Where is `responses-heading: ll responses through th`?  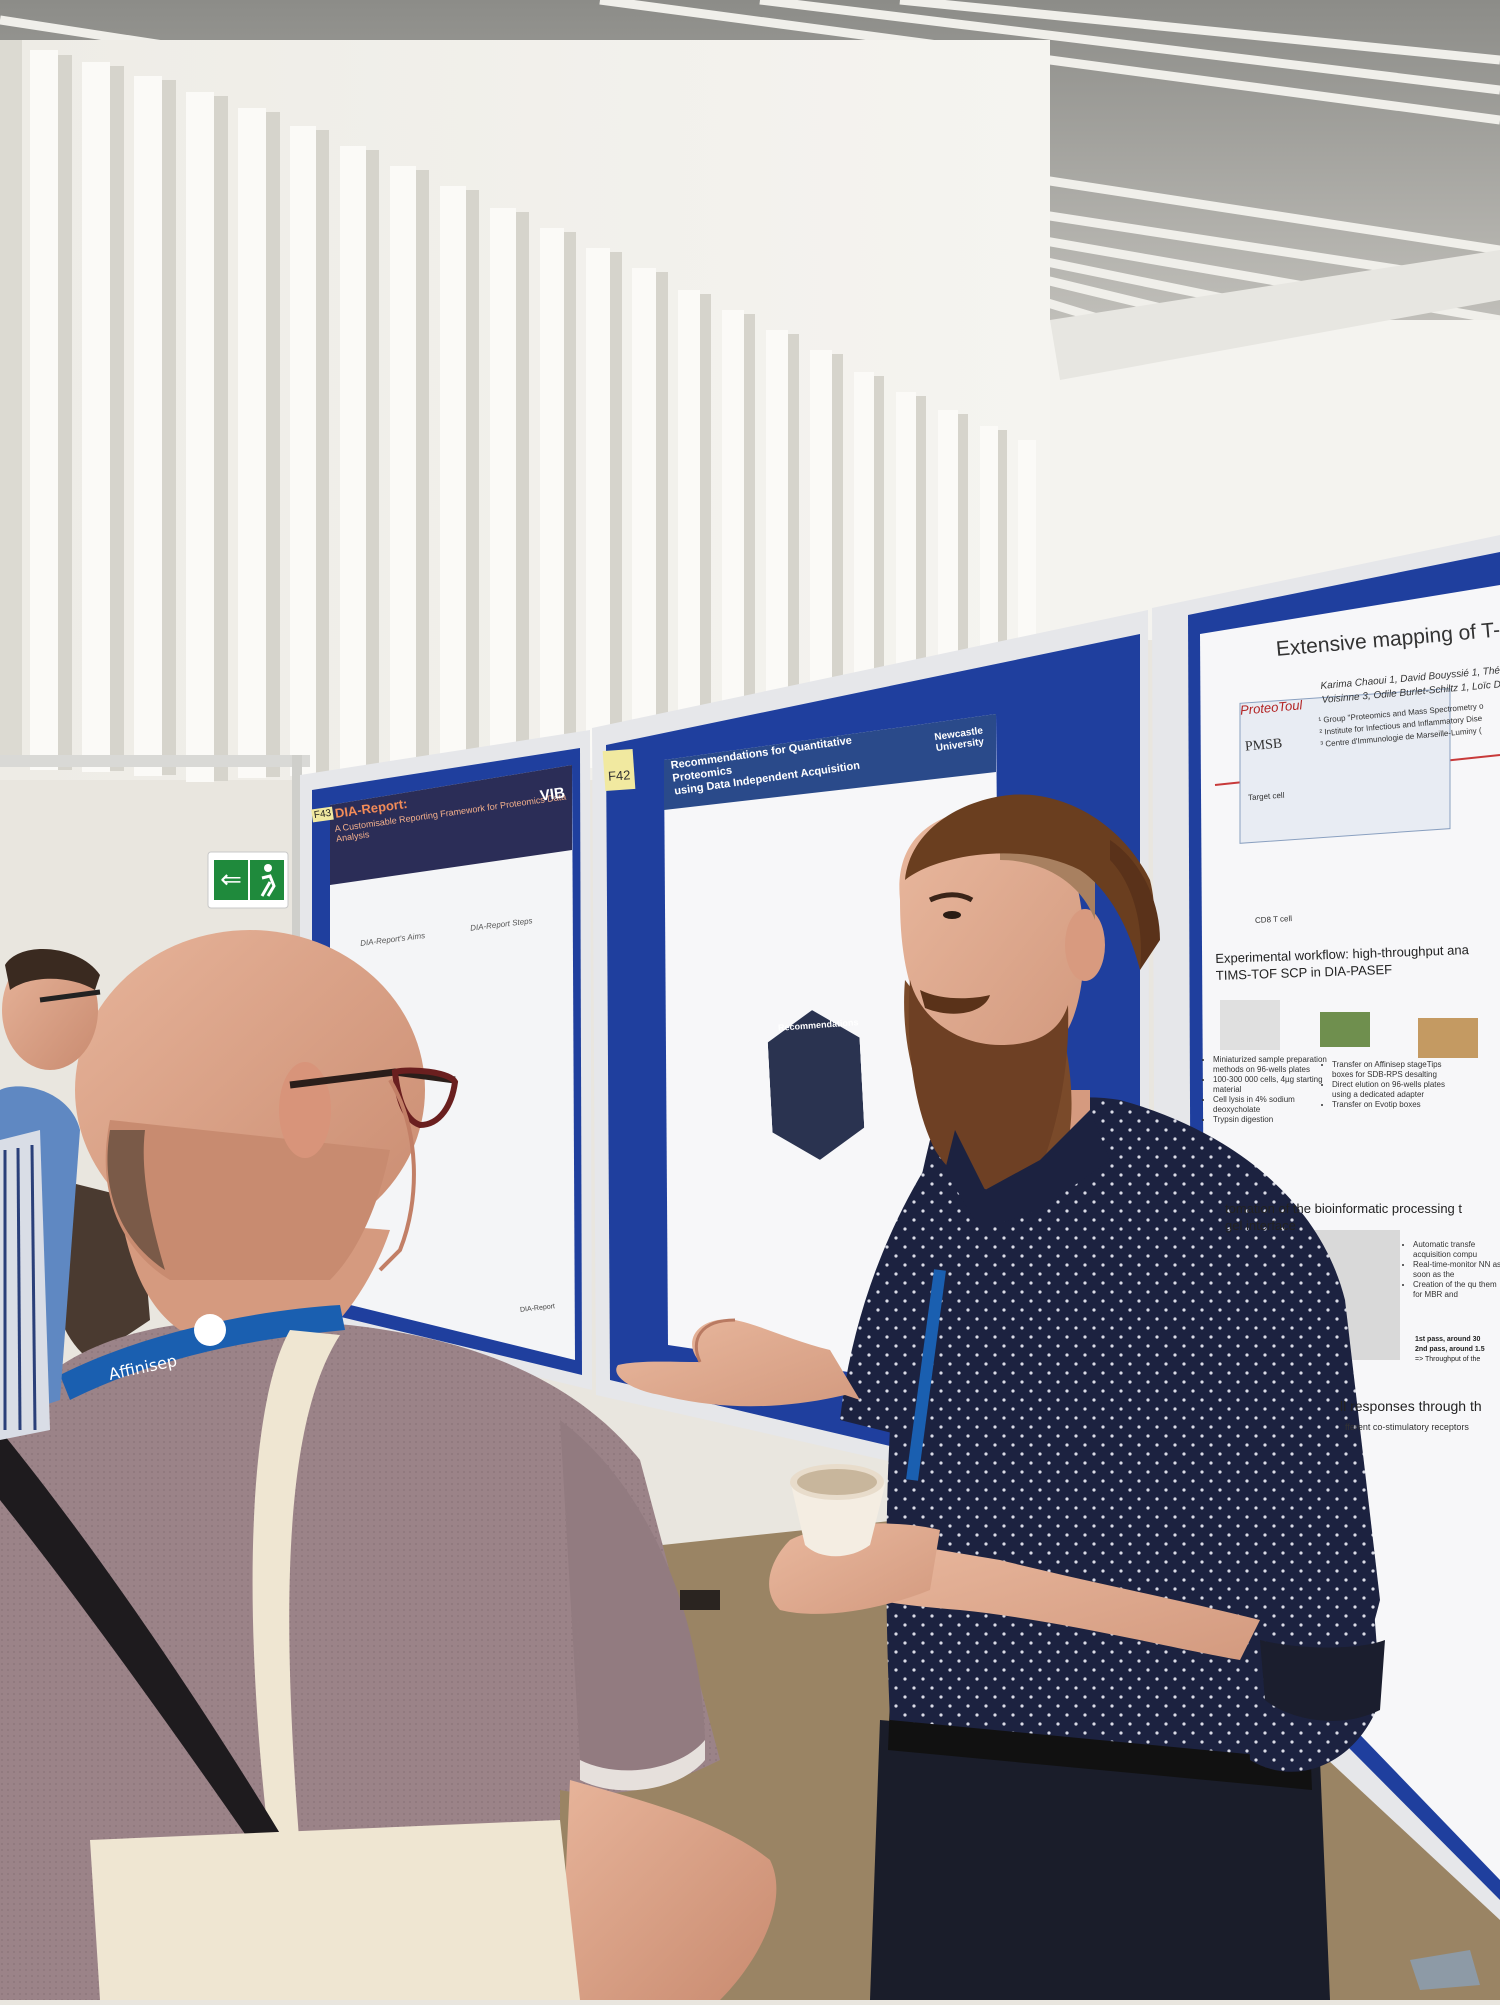
responses-heading: ll responses through th is located at coordinates (1411, 1406).